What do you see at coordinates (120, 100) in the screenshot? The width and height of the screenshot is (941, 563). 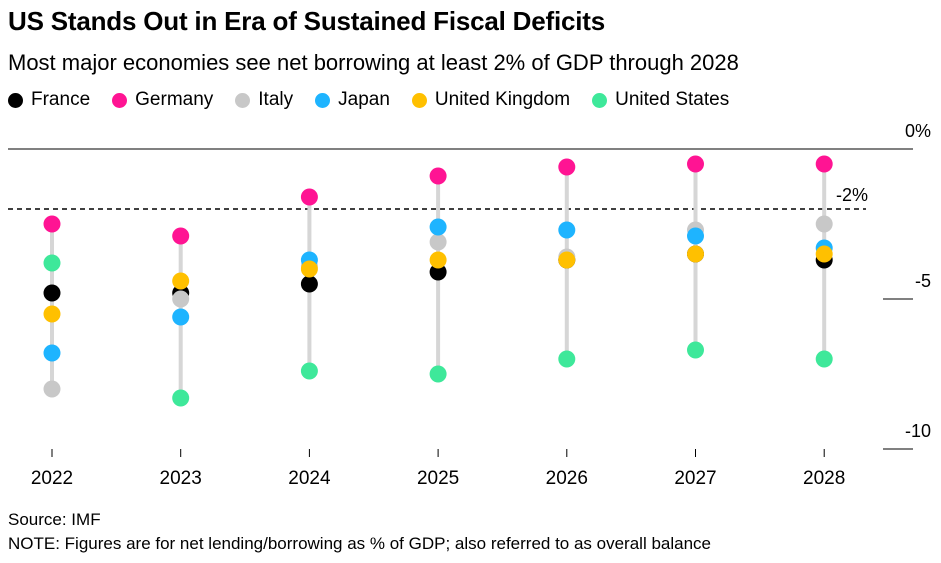 I see `legend-swatch-germany` at bounding box center [120, 100].